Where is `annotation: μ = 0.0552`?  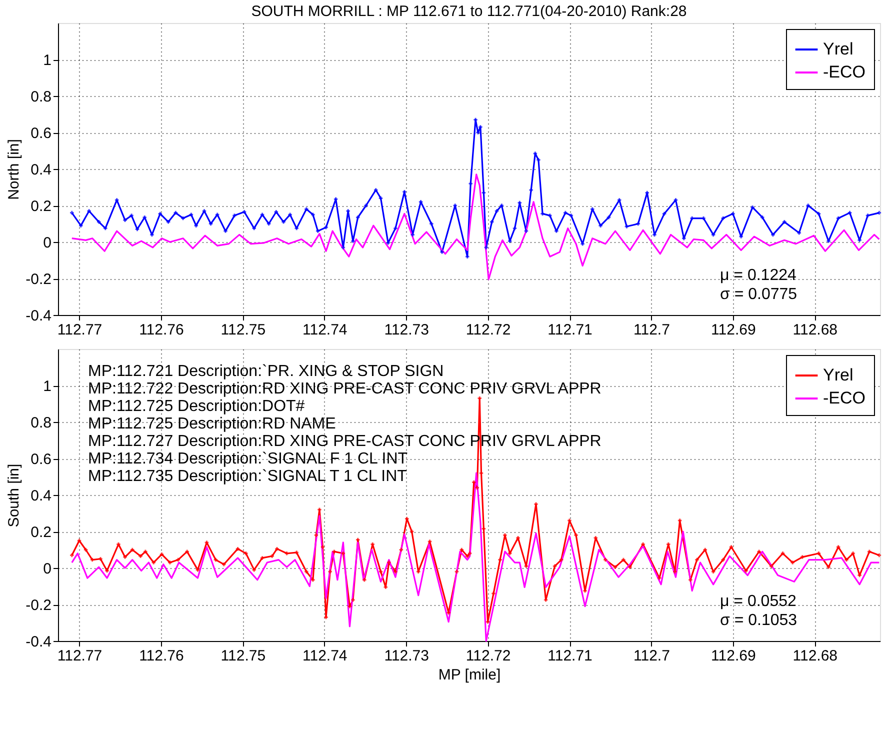 annotation: μ = 0.0552 is located at coordinates (758, 601).